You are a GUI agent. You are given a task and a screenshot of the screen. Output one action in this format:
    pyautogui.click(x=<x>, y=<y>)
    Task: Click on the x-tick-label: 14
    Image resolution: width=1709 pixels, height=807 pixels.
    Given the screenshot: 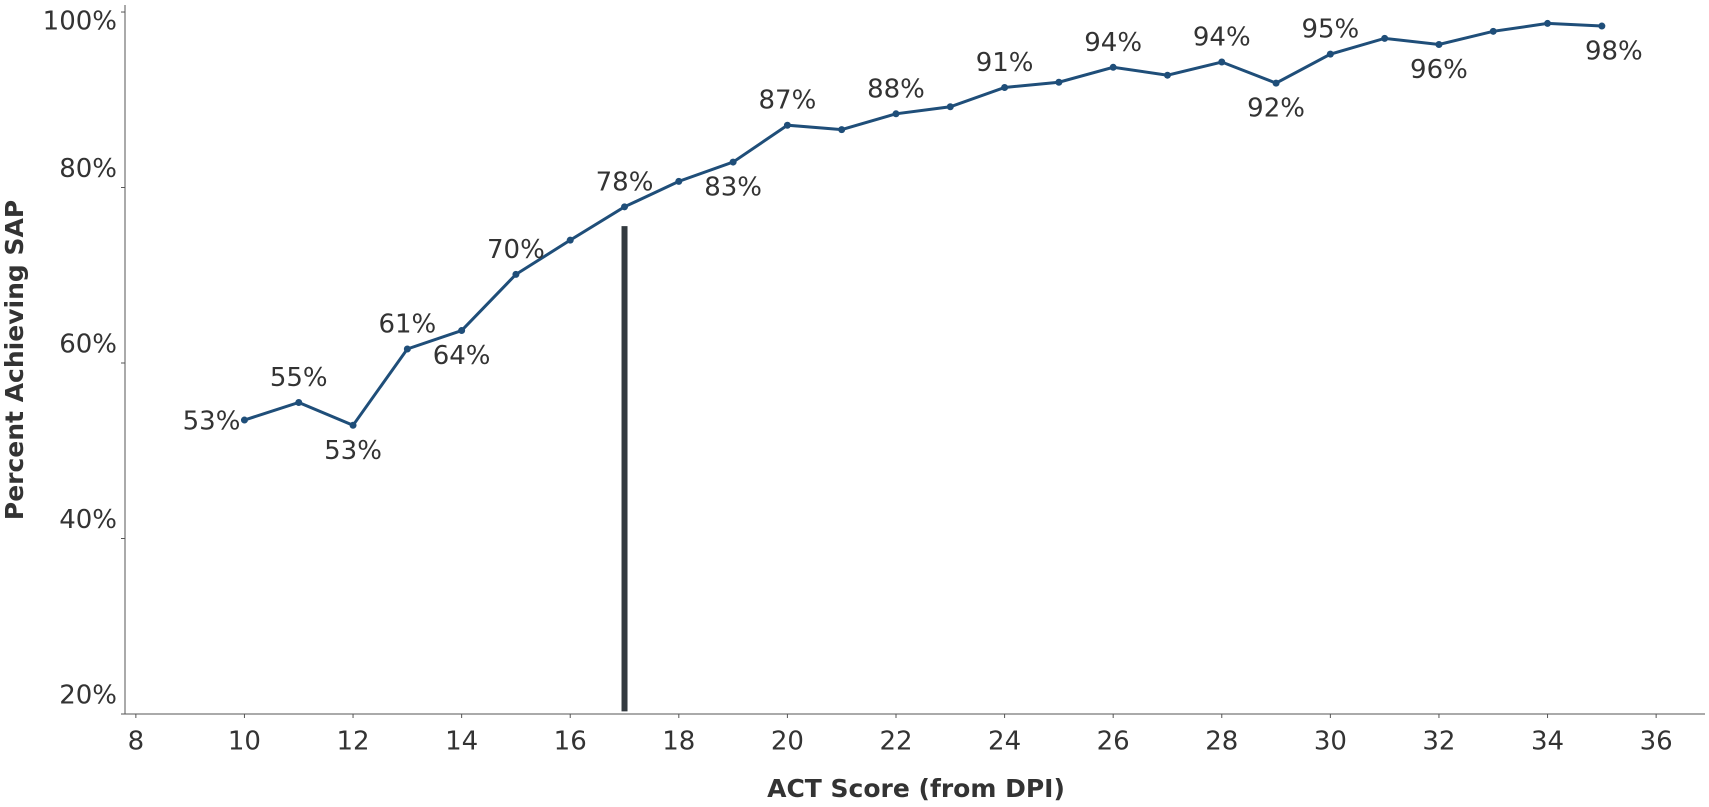 What is the action you would take?
    pyautogui.click(x=461, y=742)
    